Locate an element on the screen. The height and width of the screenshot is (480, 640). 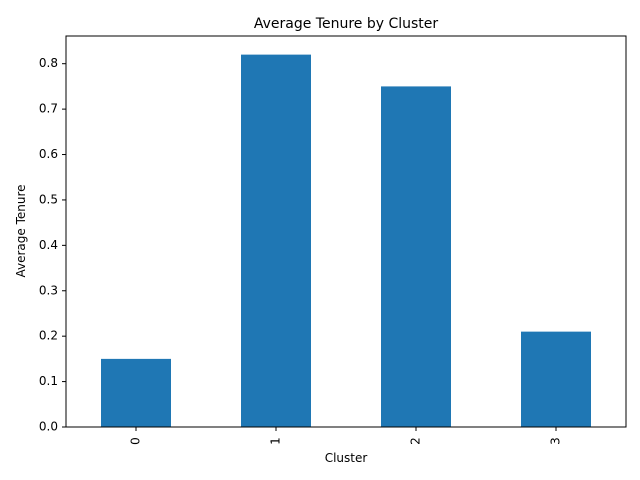
x-axis-ticks: 0 1 2 3 is located at coordinates (346, 436).